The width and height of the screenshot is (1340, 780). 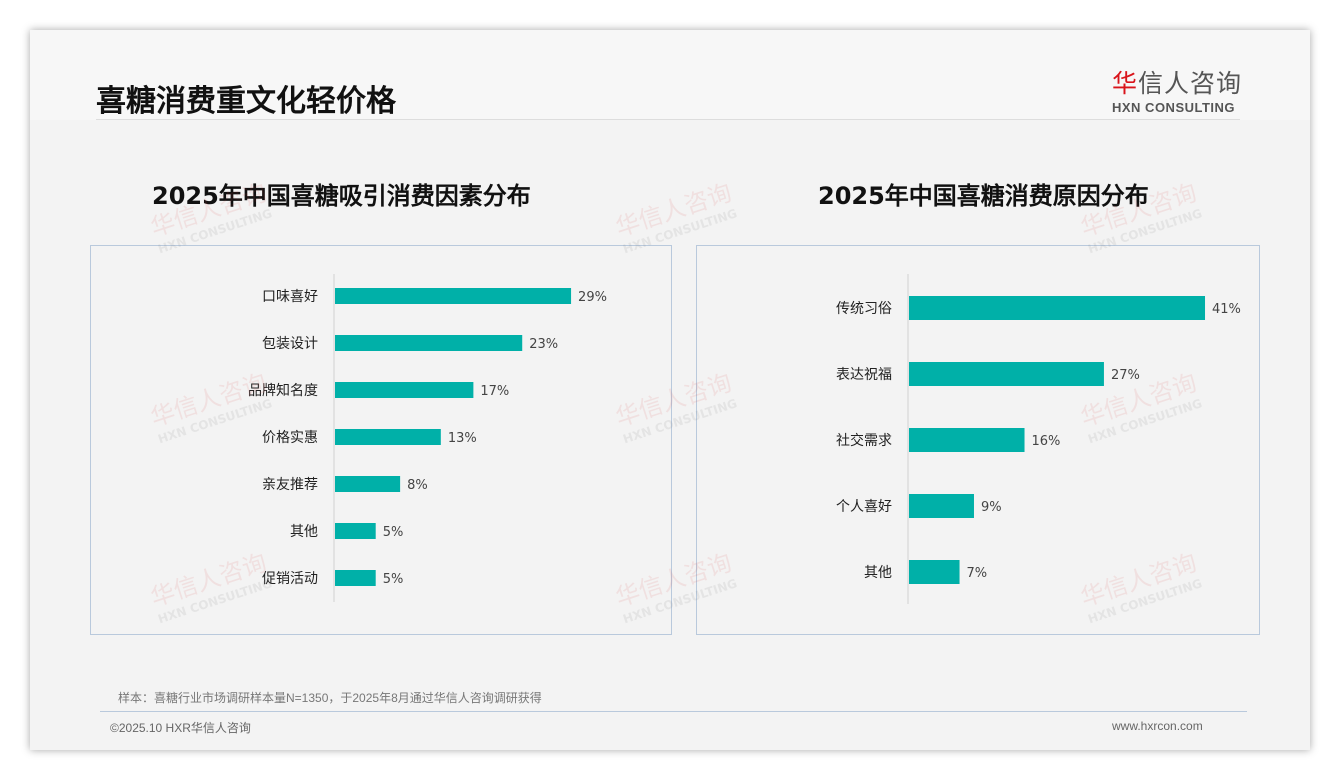 What do you see at coordinates (673, 711) in the screenshot?
I see `footer-divider` at bounding box center [673, 711].